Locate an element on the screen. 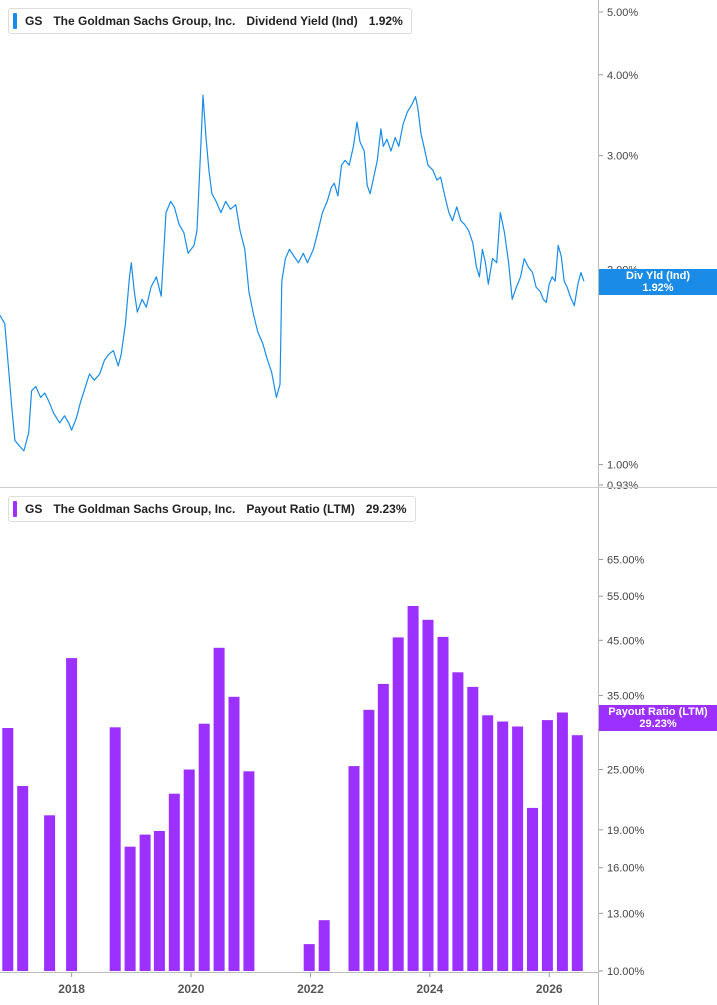 This screenshot has width=717, height=1005. x-tick-label: 2018 is located at coordinates (71, 989).